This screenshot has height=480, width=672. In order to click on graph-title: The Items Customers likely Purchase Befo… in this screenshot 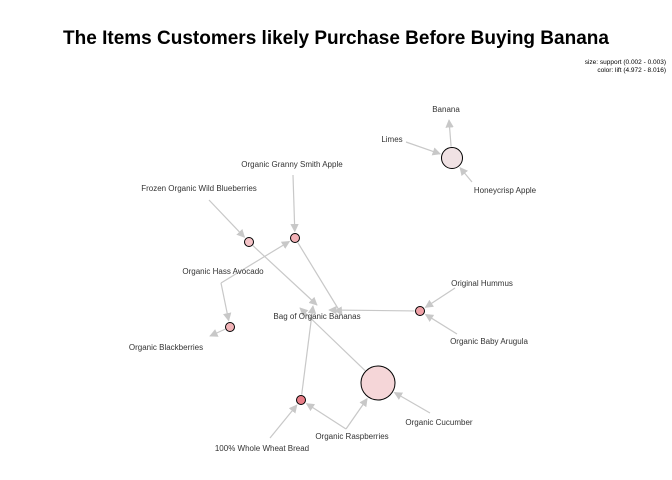, I will do `click(336, 38)`.